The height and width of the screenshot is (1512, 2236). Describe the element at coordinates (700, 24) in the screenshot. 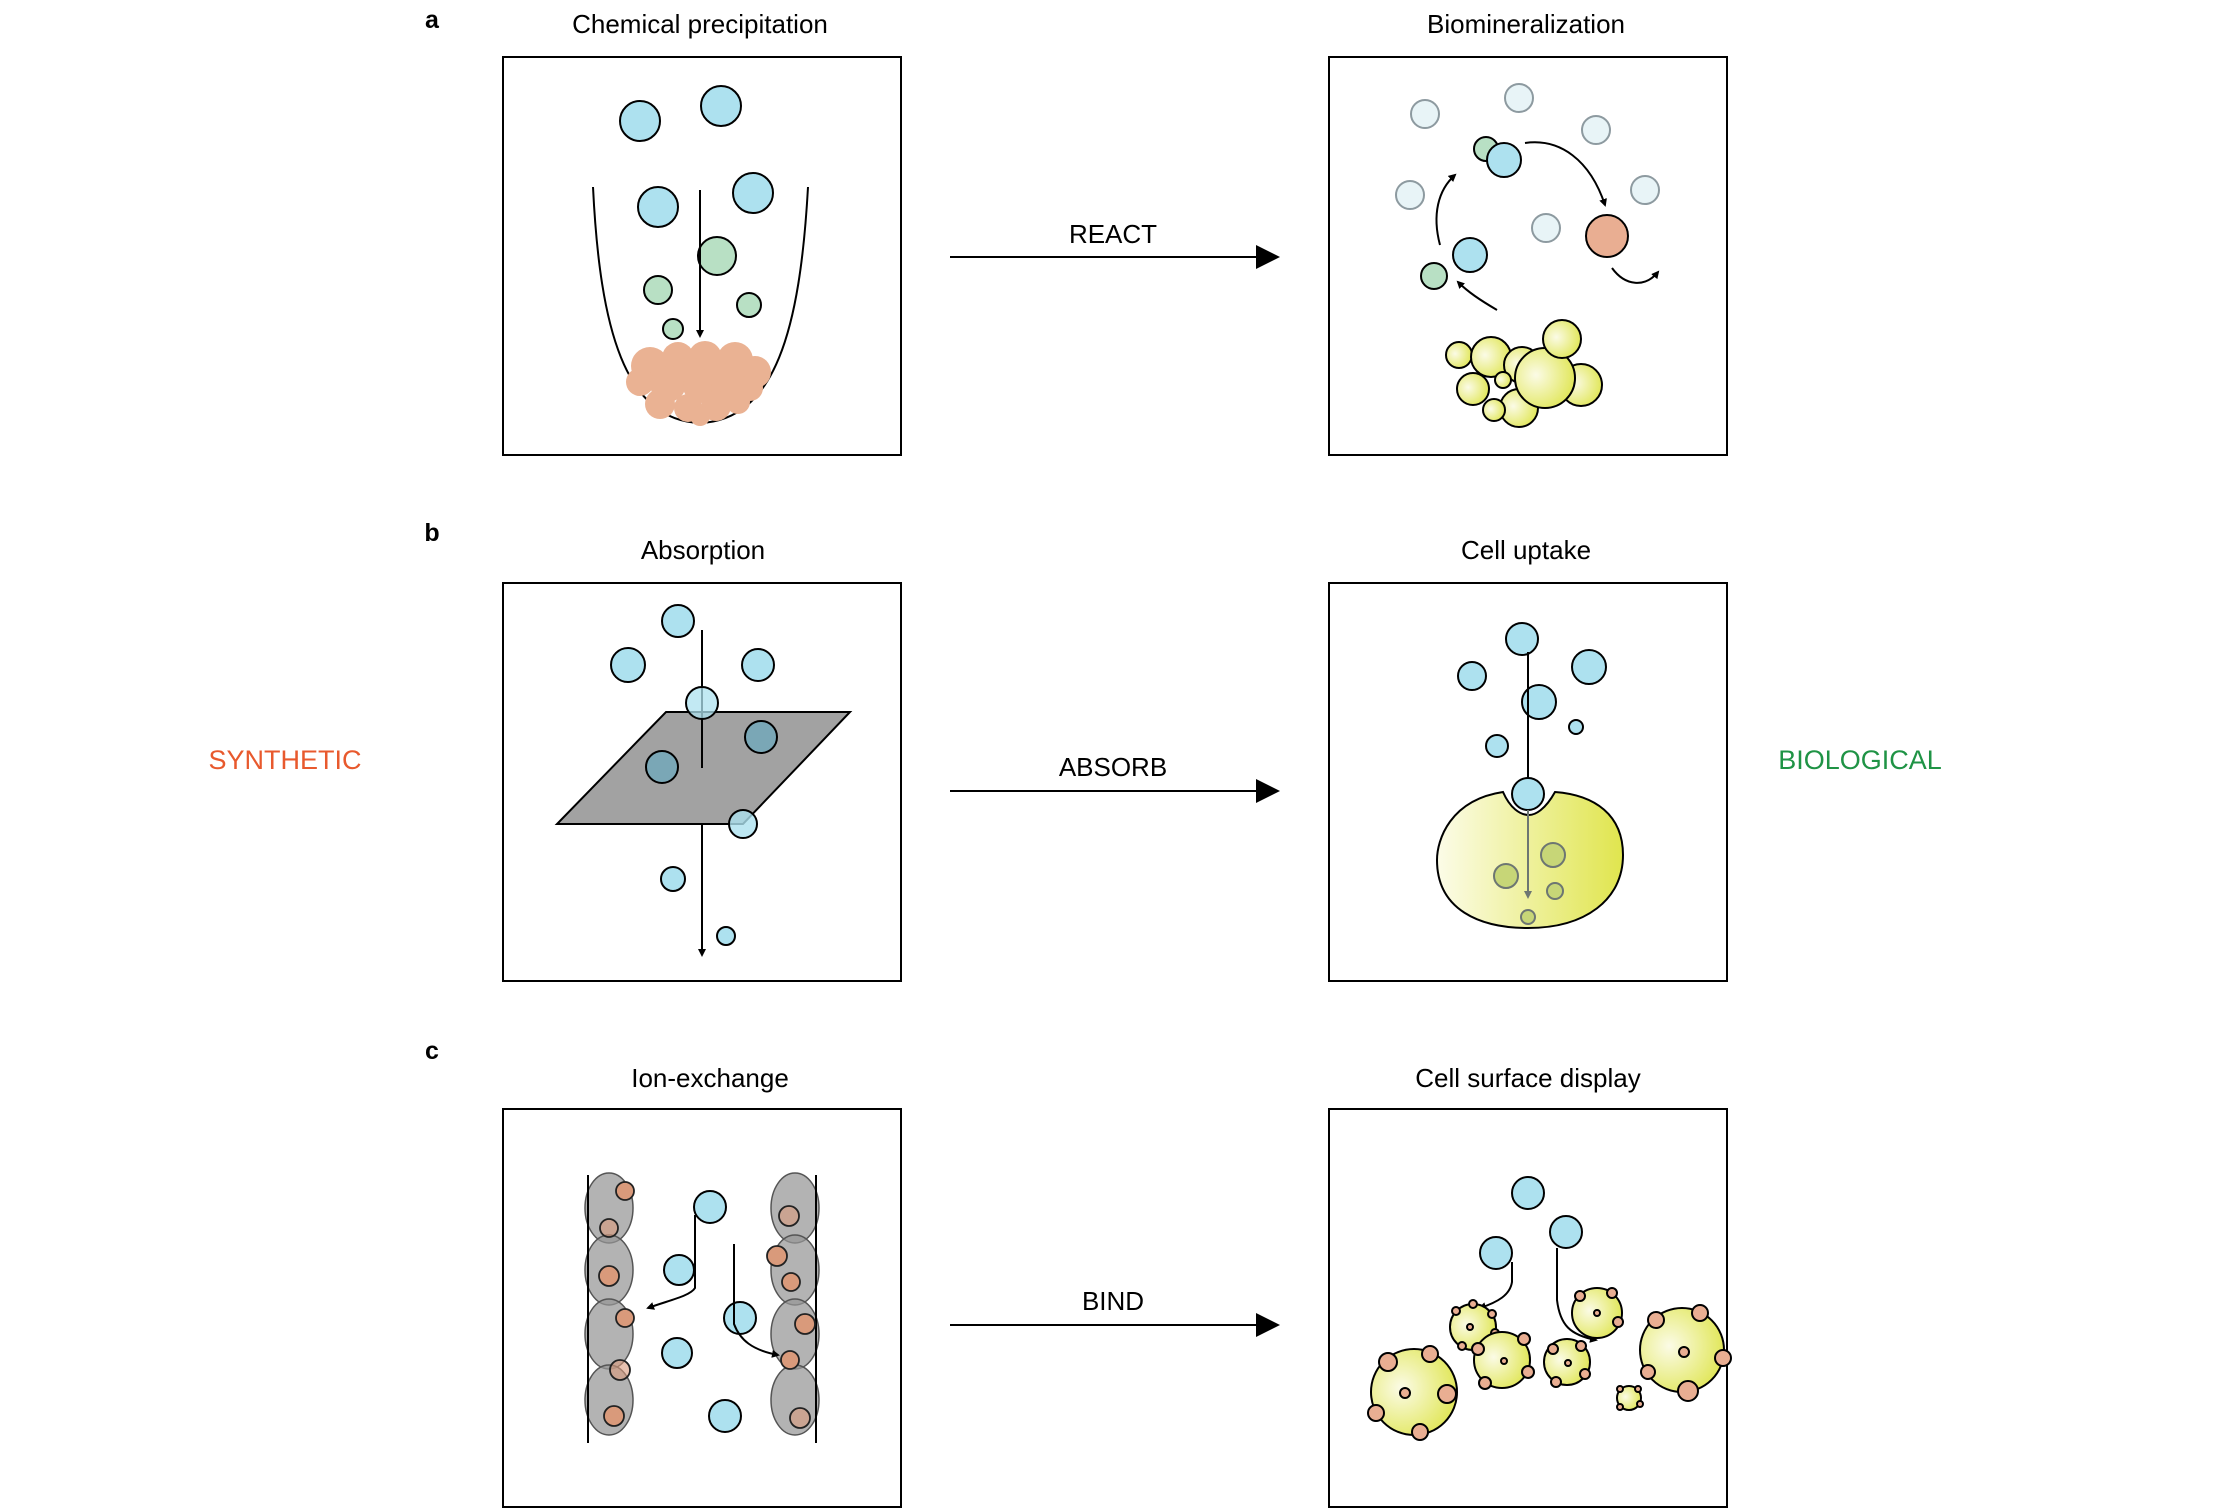

I see `title-chemical-precipitation: Chemical precipitation` at that location.